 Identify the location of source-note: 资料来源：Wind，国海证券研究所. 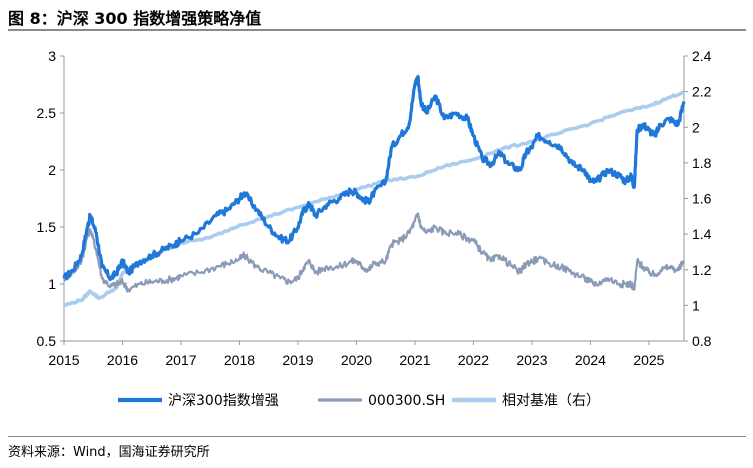
(109, 452).